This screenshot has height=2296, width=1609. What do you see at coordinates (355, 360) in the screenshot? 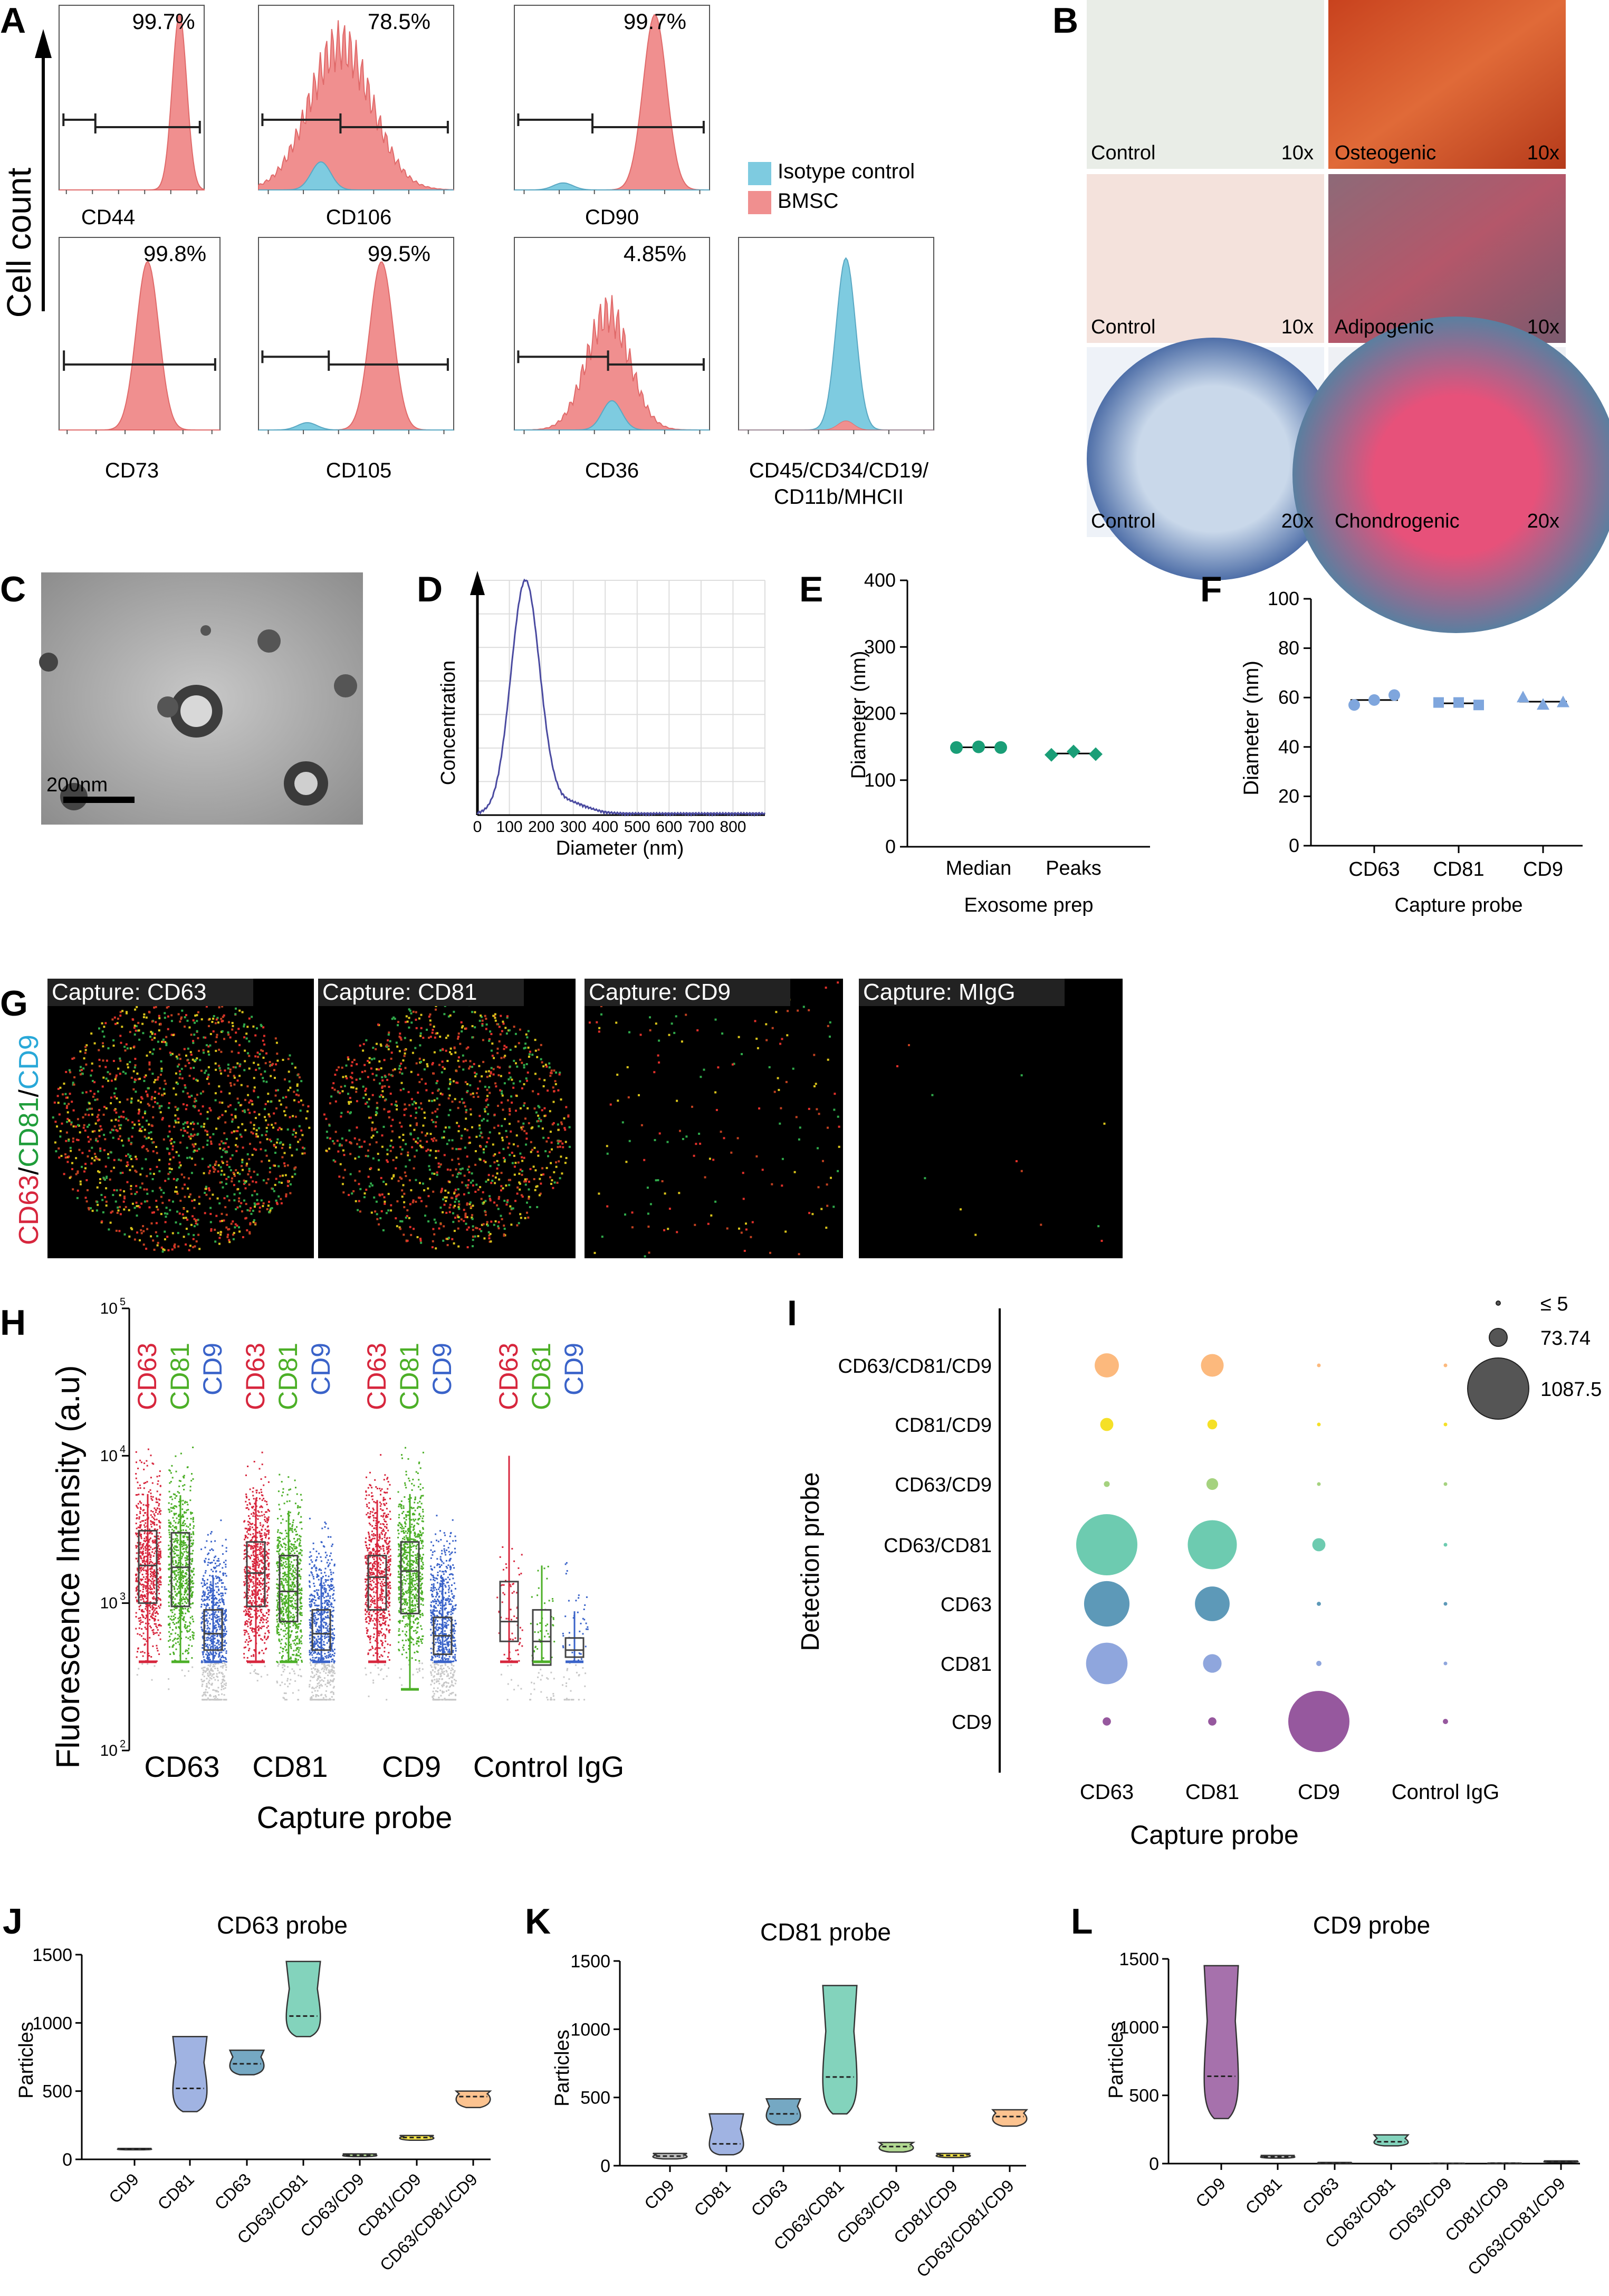
I see `gate-marker` at bounding box center [355, 360].